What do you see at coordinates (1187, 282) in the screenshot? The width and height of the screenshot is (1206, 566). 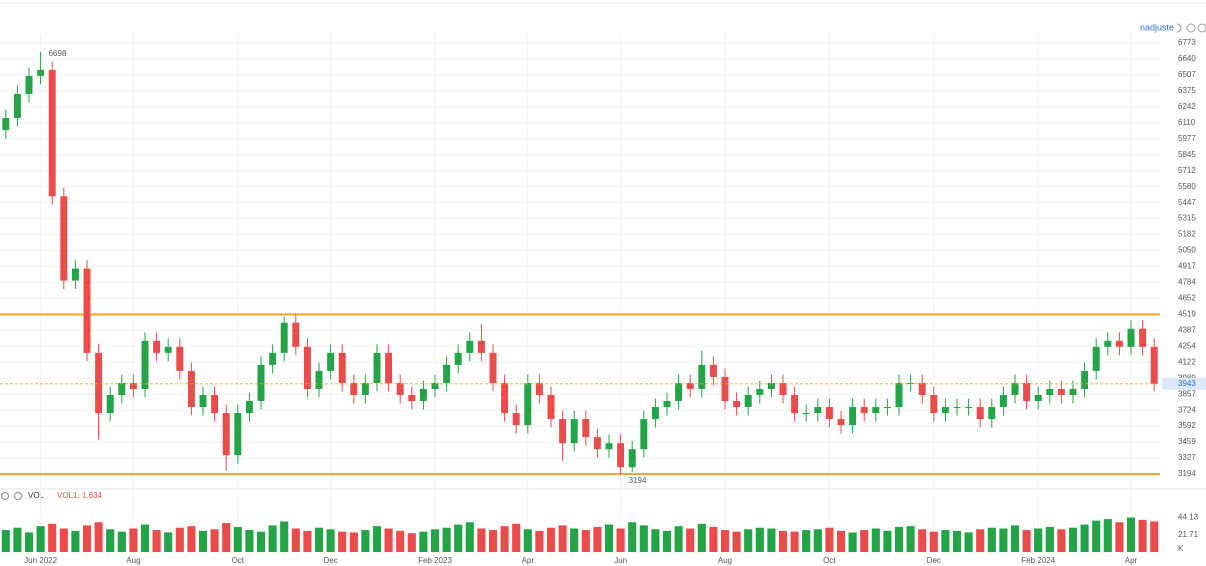 I see `y-tick-label: 4784` at bounding box center [1187, 282].